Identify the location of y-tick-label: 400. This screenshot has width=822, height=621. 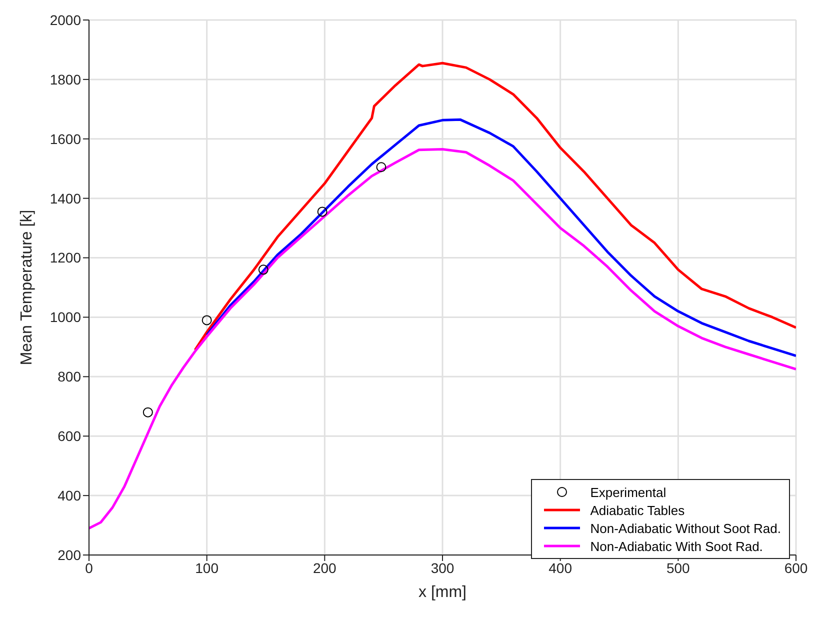
(70, 496).